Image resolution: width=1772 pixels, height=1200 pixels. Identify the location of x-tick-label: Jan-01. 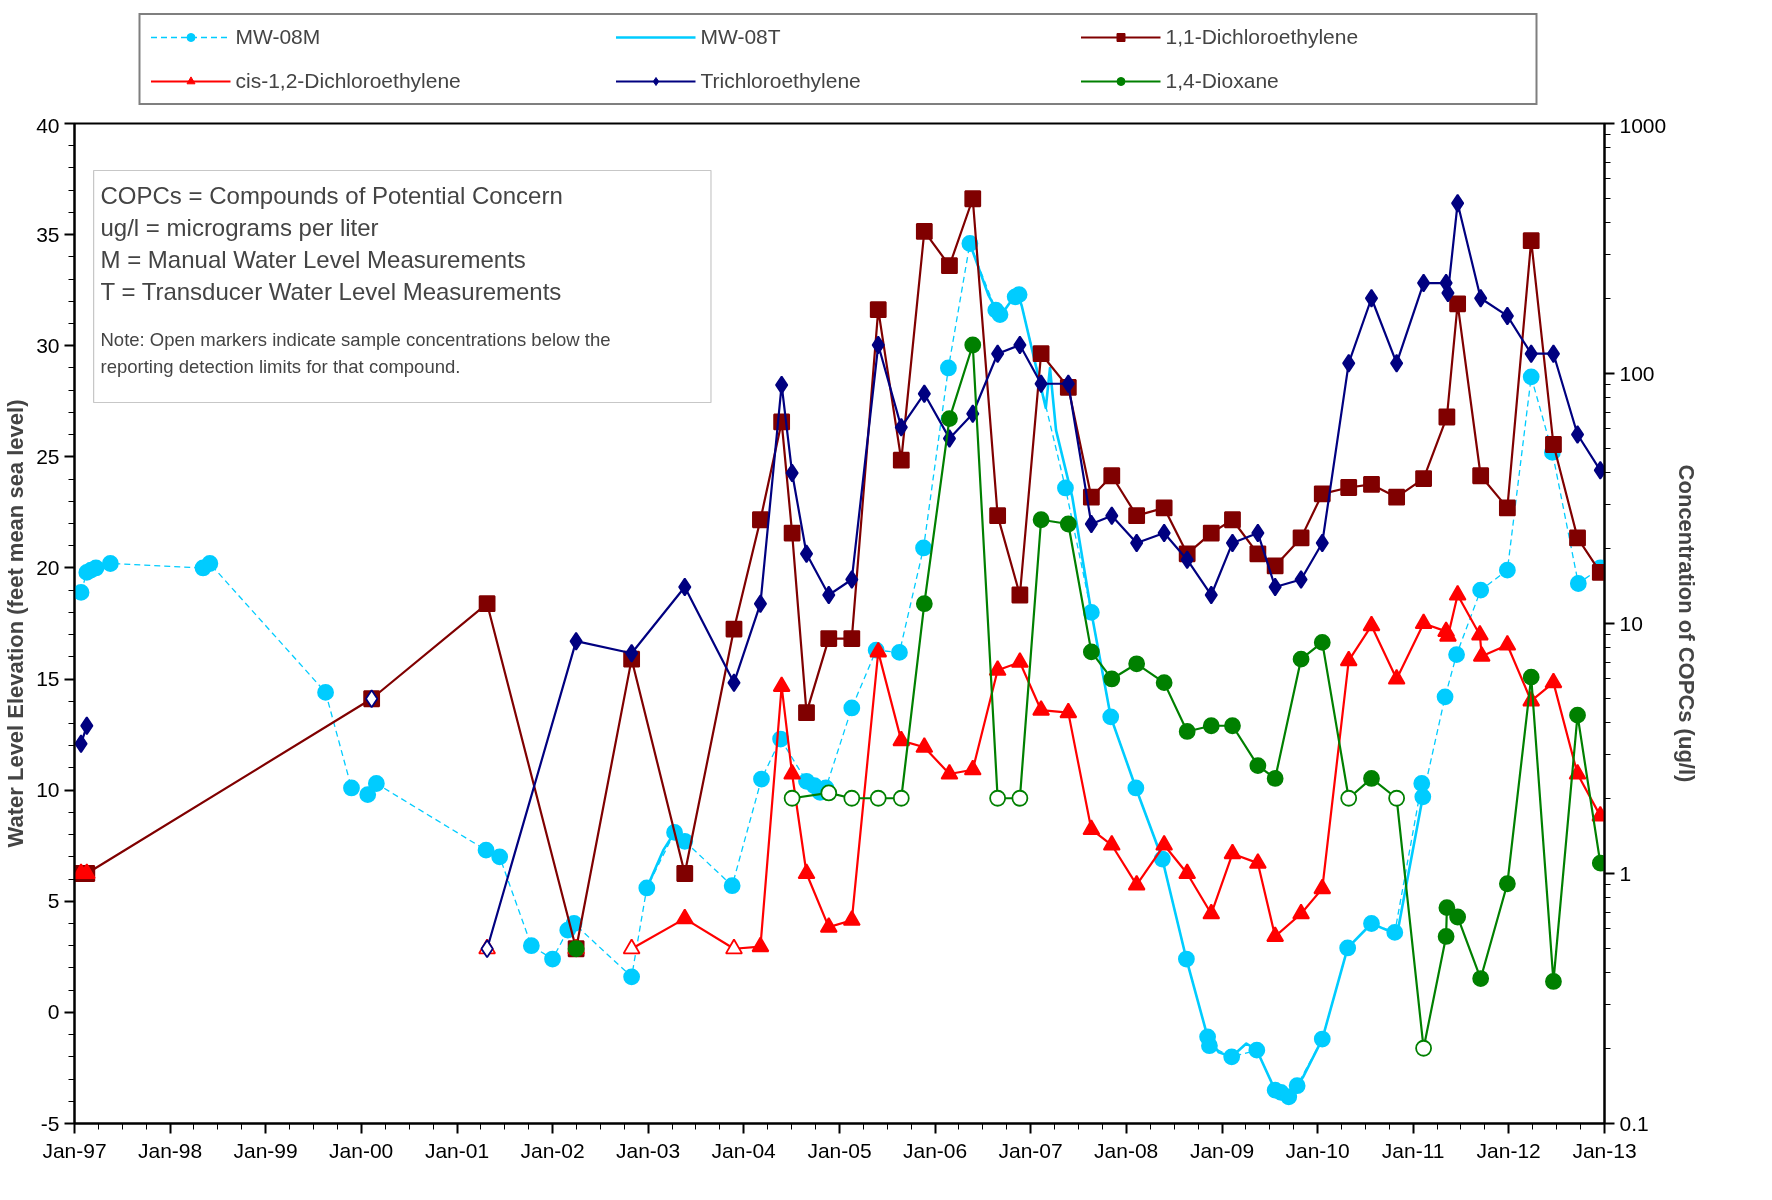
(457, 1150).